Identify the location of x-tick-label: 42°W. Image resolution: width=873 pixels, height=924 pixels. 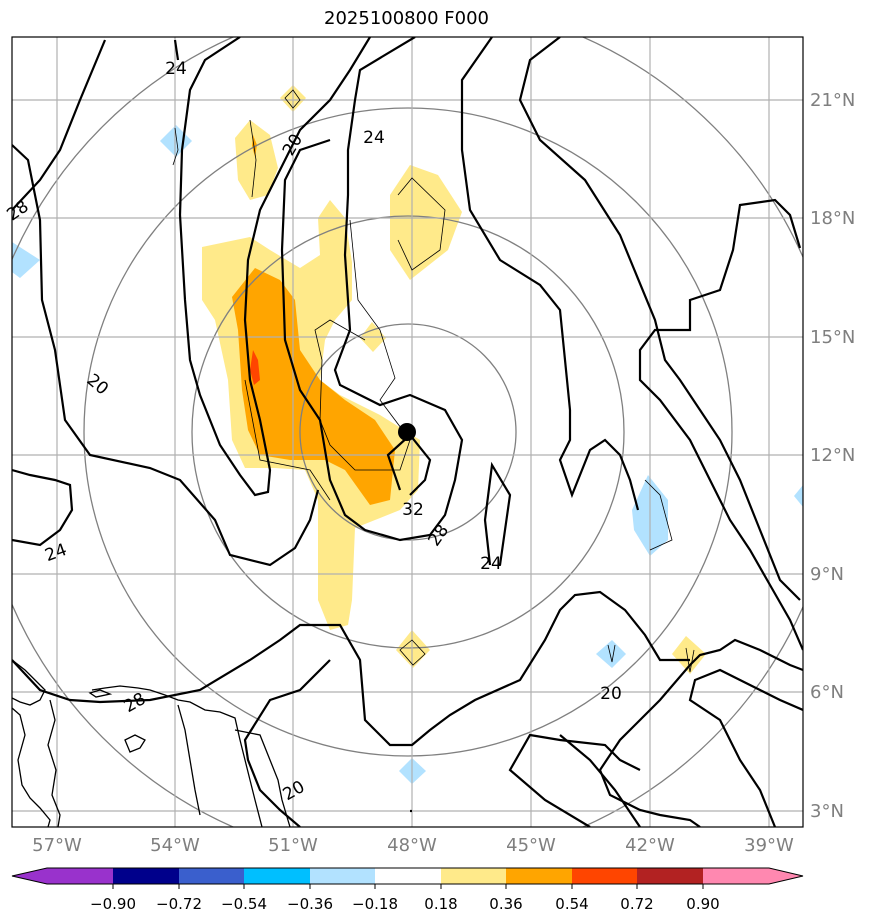
(650, 845).